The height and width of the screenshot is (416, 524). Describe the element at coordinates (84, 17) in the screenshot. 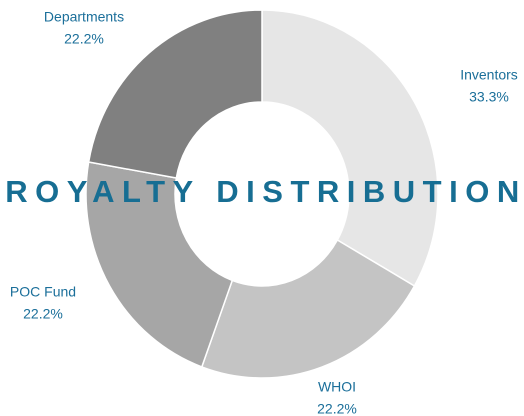

I see `slice-label: Departments` at that location.